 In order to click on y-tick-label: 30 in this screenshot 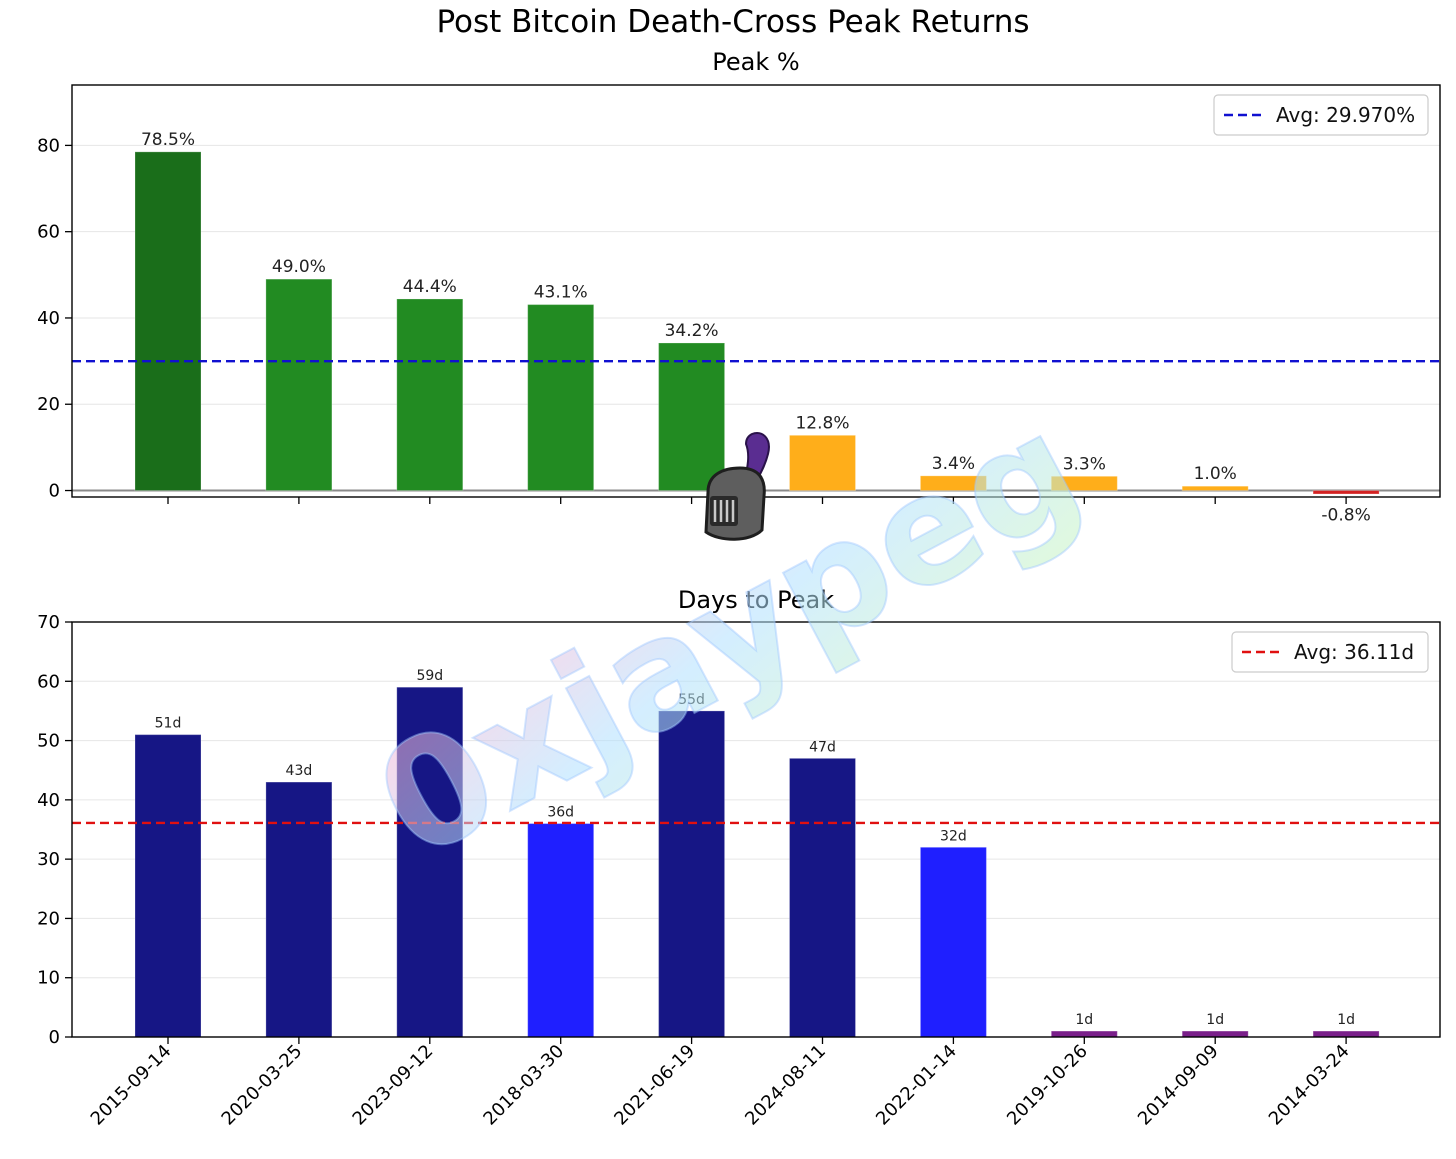, I will do `click(48, 859)`.